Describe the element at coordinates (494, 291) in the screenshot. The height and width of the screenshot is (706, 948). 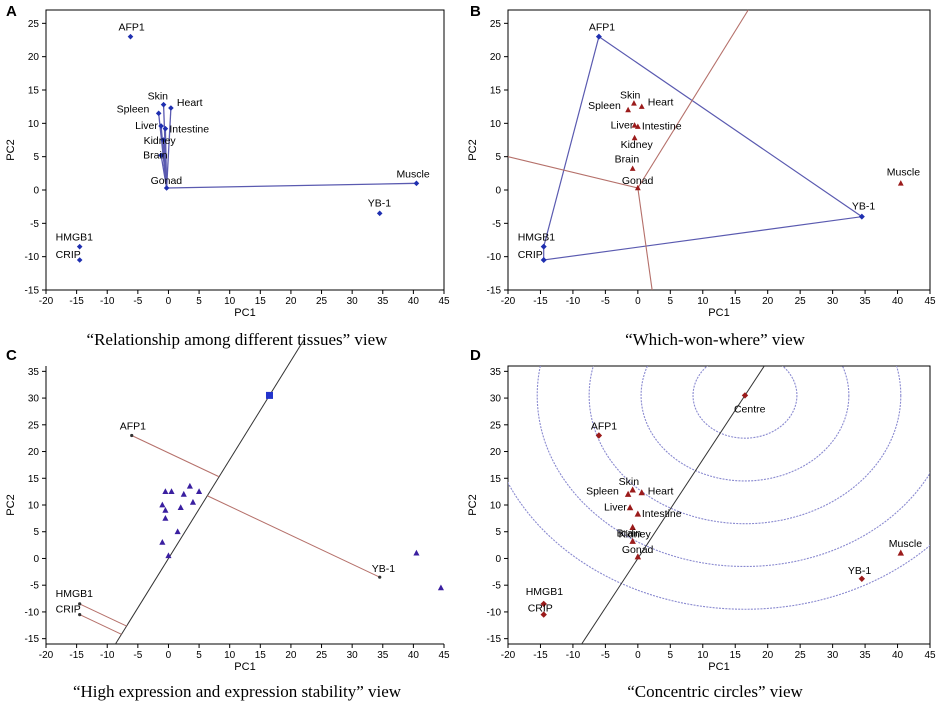
I see `y-tick-label-b: -15` at that location.